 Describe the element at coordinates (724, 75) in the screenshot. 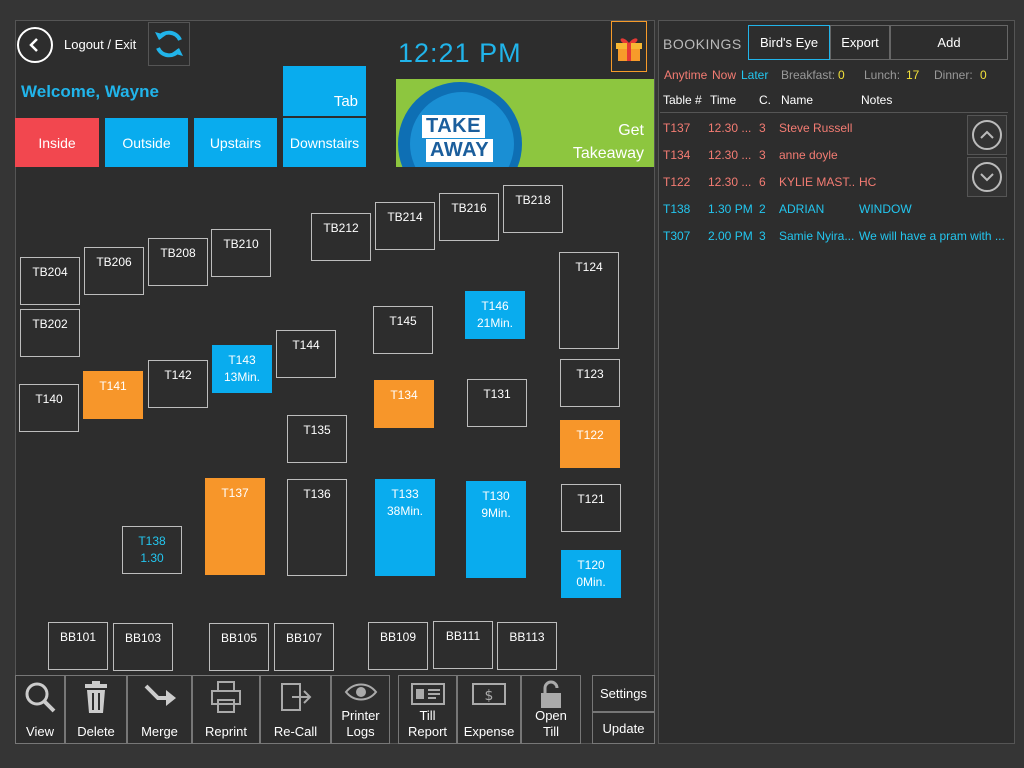

I see `filter-now: Now` at that location.